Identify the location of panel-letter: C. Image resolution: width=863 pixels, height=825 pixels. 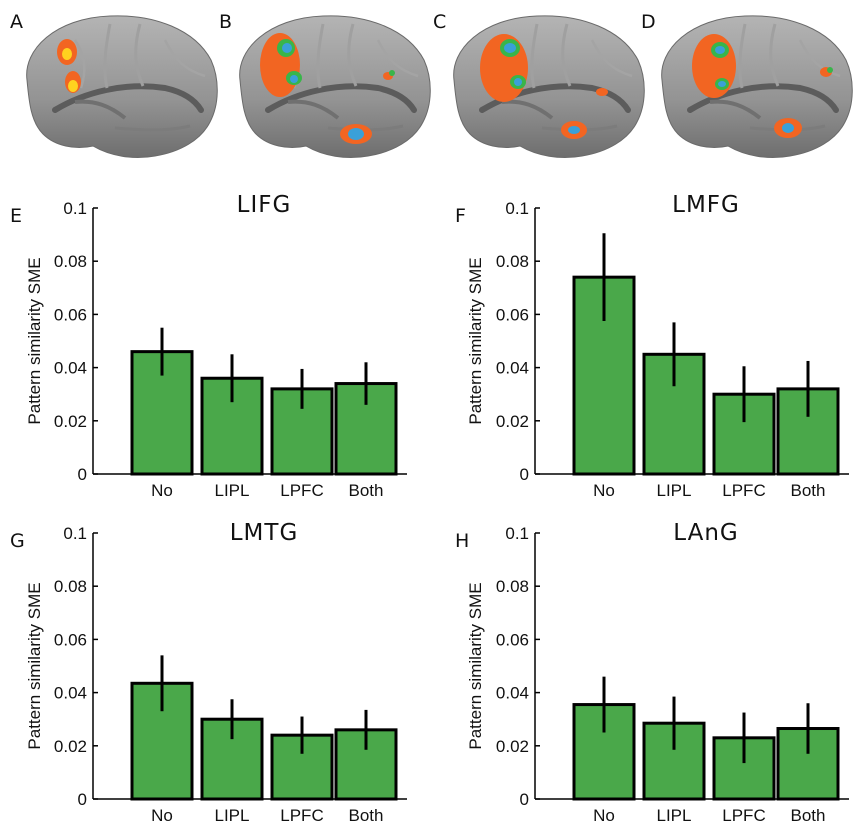
(439, 22).